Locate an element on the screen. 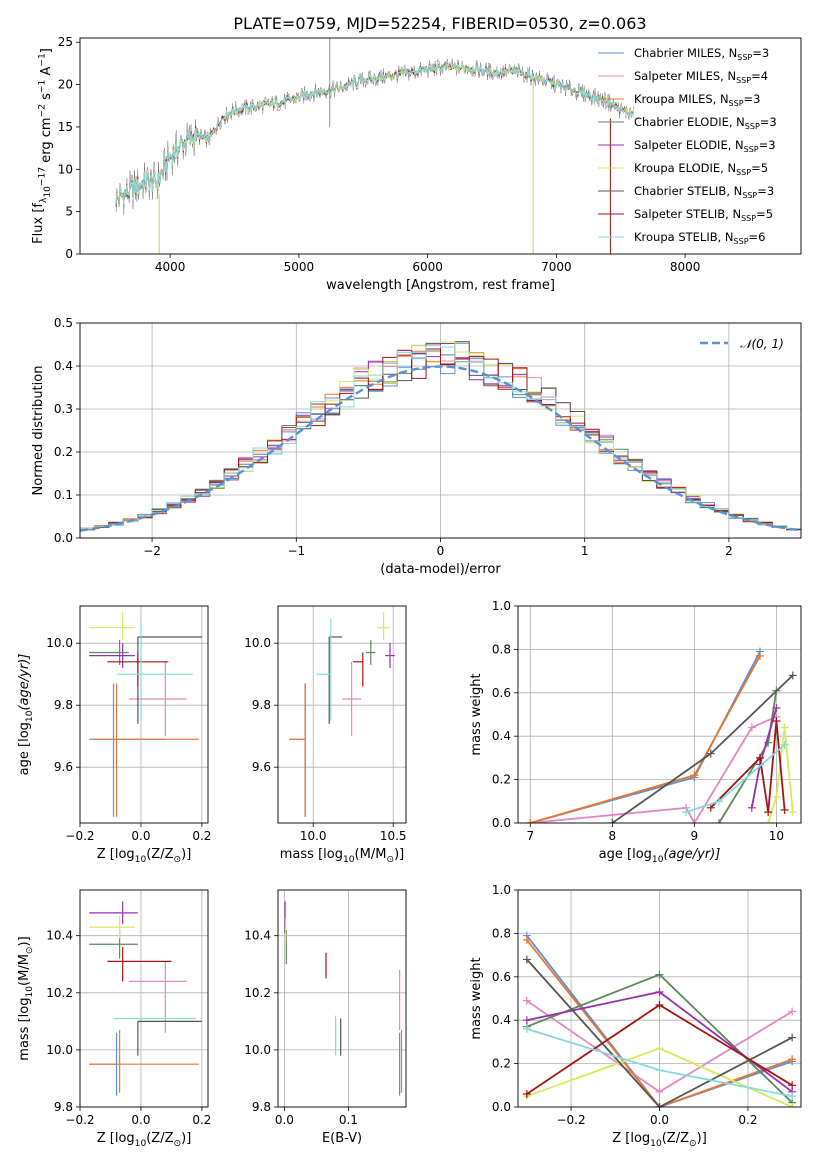 This screenshot has height=1170, width=819. mass-weight-line-chabrier-stelib is located at coordinates (659, 1032).